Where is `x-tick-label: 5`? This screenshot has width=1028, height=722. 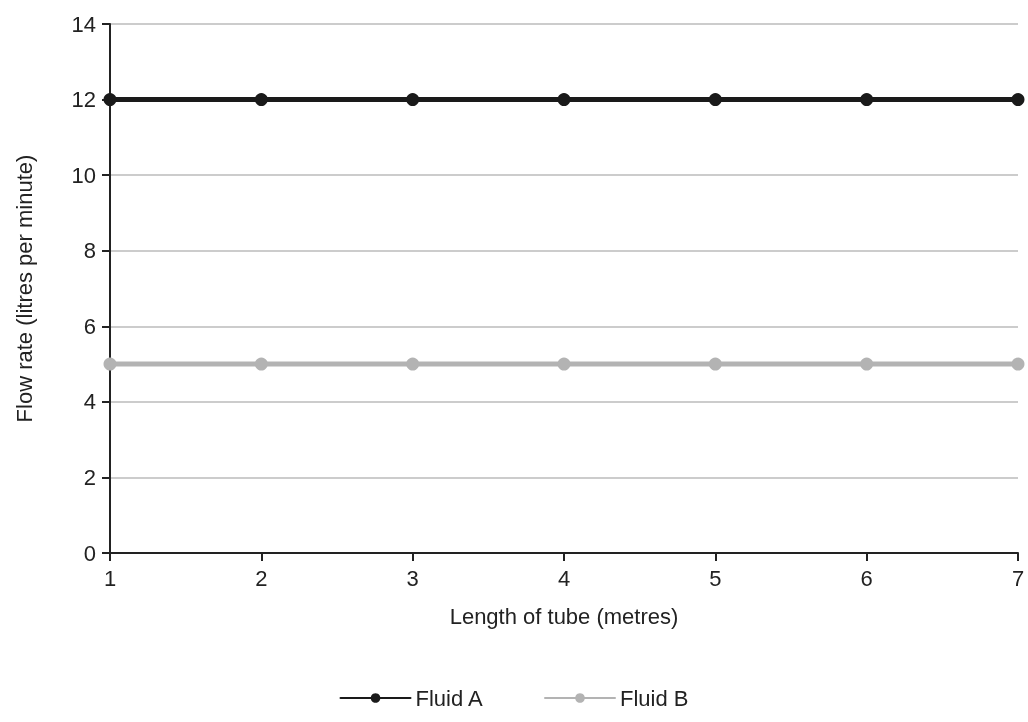 x-tick-label: 5 is located at coordinates (715, 578).